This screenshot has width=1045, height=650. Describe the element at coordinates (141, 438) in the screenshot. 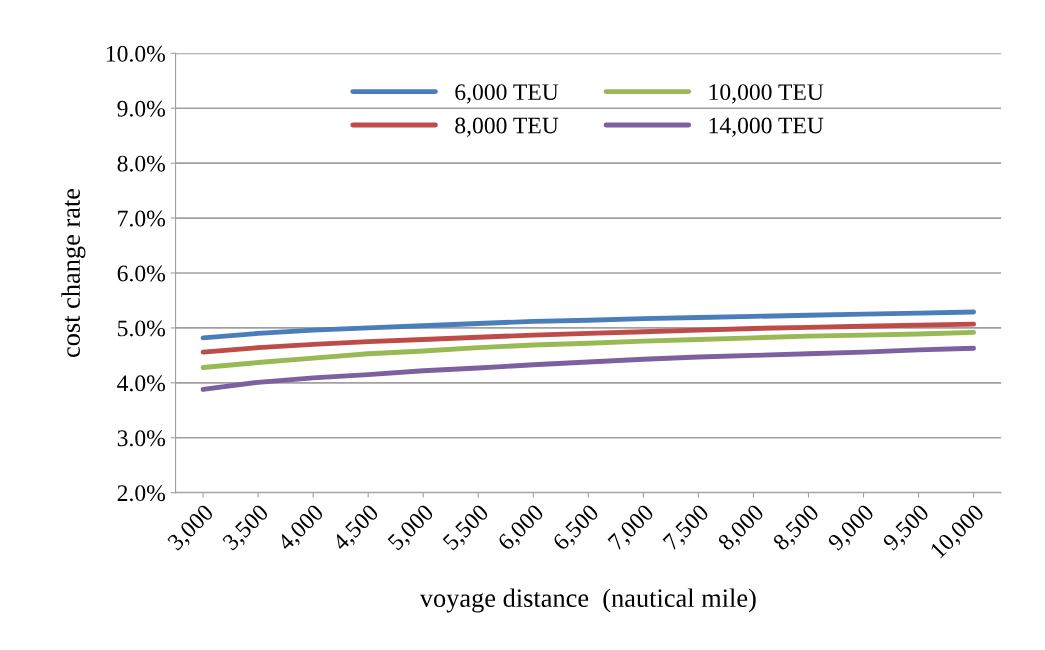

I see `y-tick-label: 3.0%` at that location.